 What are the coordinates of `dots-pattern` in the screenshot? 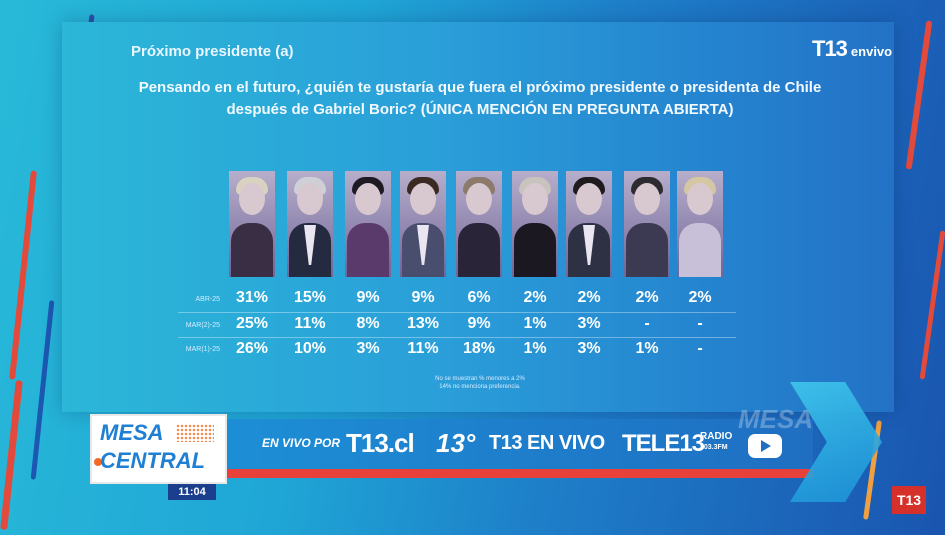 It's located at (195, 433).